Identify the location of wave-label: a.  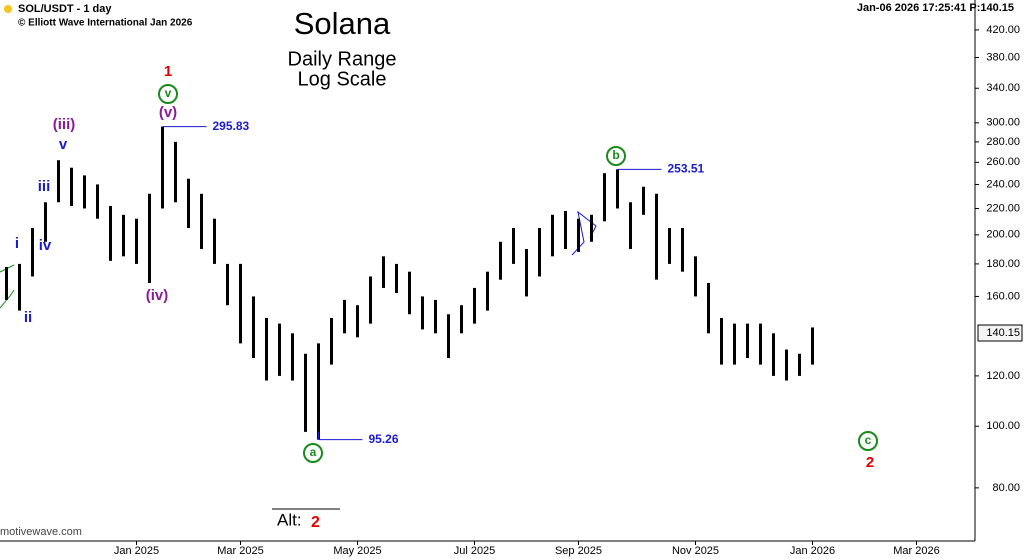
(313, 452).